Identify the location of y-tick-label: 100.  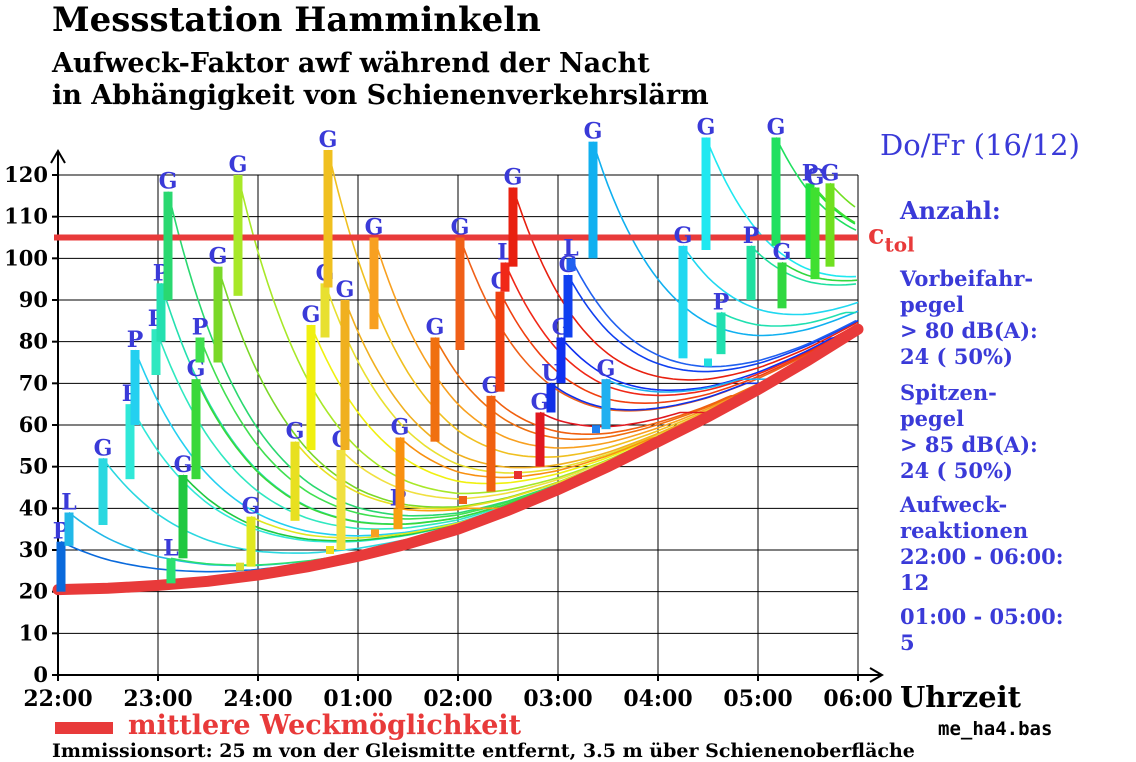
(26, 257).